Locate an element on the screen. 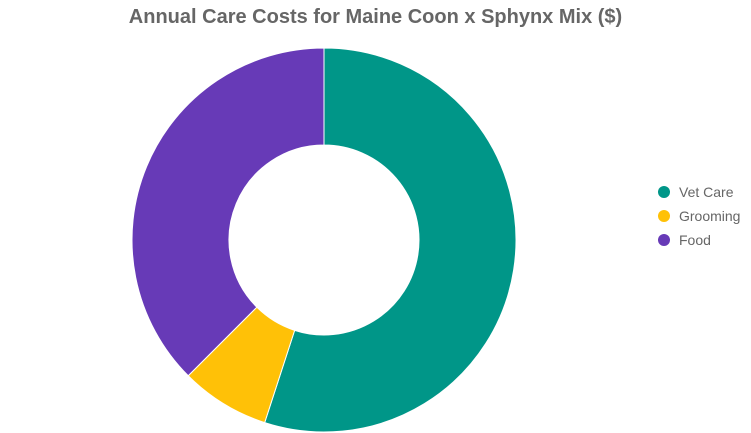  legend-label-vet-care: Vet Care is located at coordinates (706, 192).